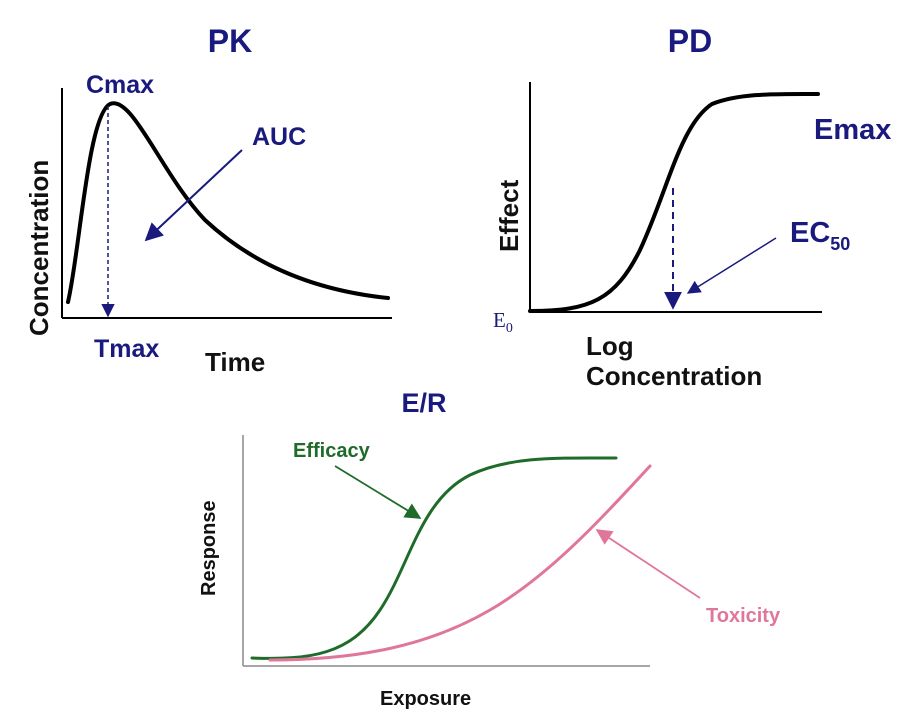 The image size is (918, 722). I want to click on pk-concentration-curve, so click(228, 202).